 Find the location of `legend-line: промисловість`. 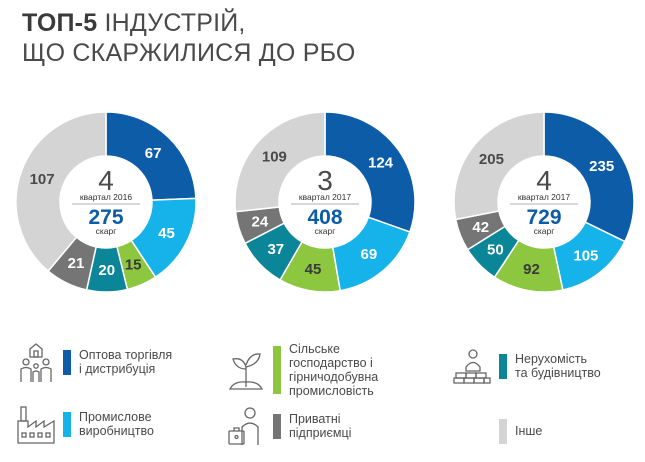

legend-line: промисловість is located at coordinates (331, 391).